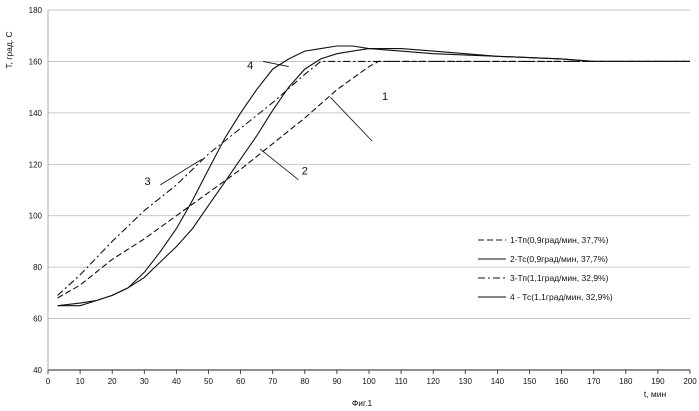 This screenshot has width=699, height=411. Describe the element at coordinates (498, 381) in the screenshot. I see `x-tick-label: 140` at that location.